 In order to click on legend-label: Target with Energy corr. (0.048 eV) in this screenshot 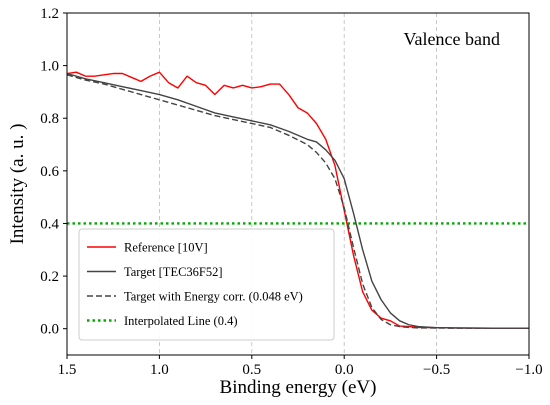, I will do `click(213, 297)`.